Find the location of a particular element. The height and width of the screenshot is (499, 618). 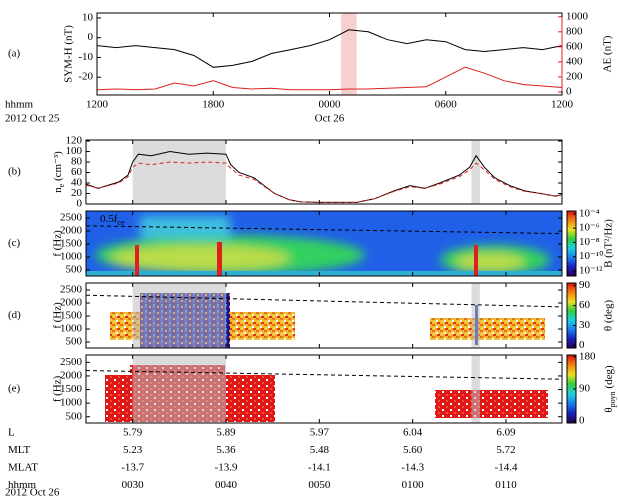

colorbar-tick-label: 10⁻⁴ is located at coordinates (589, 213).